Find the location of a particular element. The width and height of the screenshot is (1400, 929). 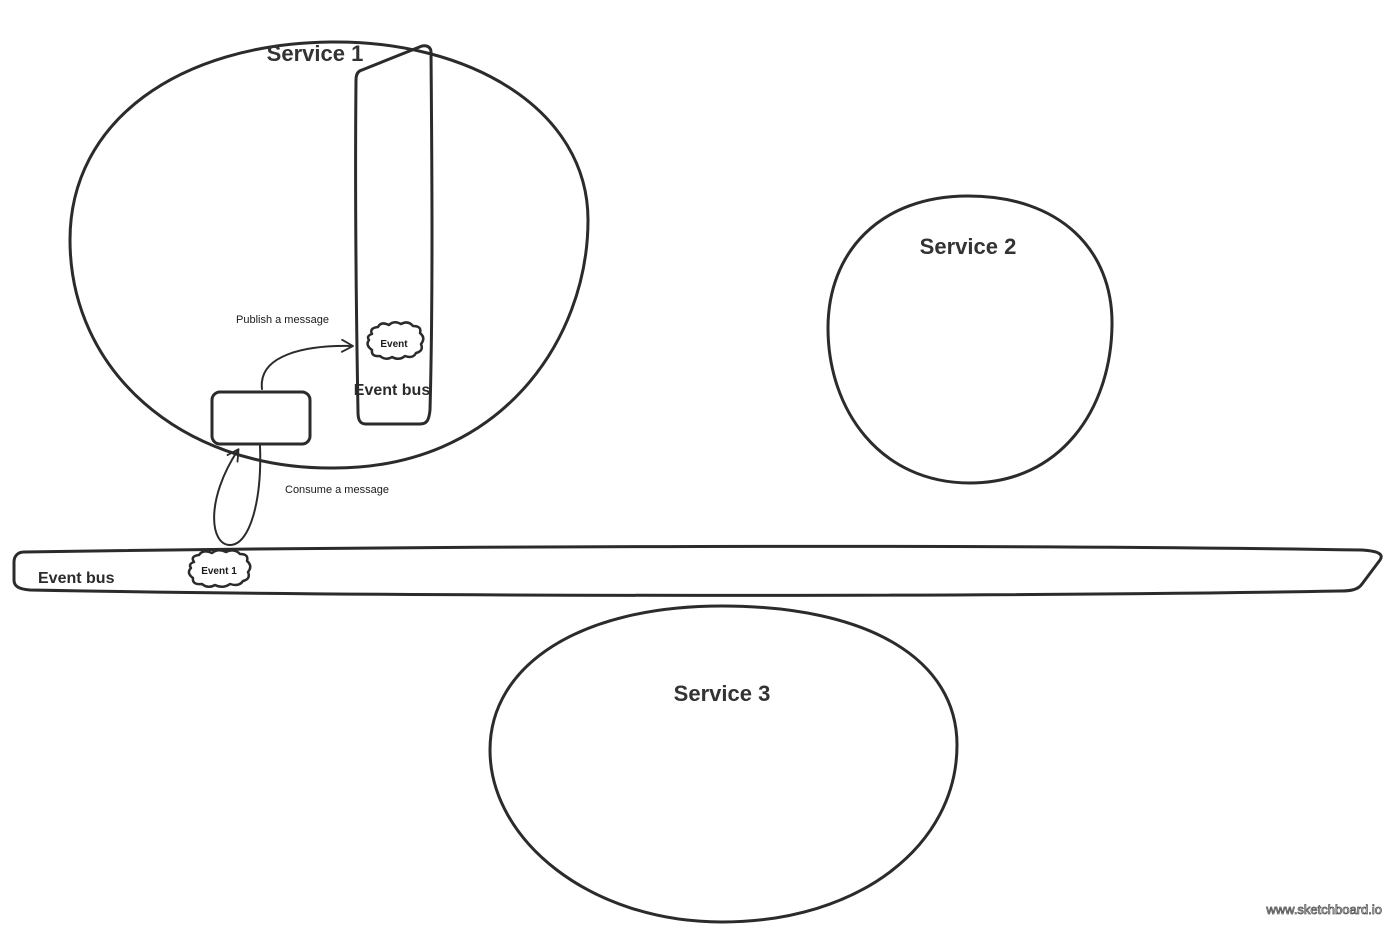

main-event-bus-label: Event bus is located at coordinates (76, 578).